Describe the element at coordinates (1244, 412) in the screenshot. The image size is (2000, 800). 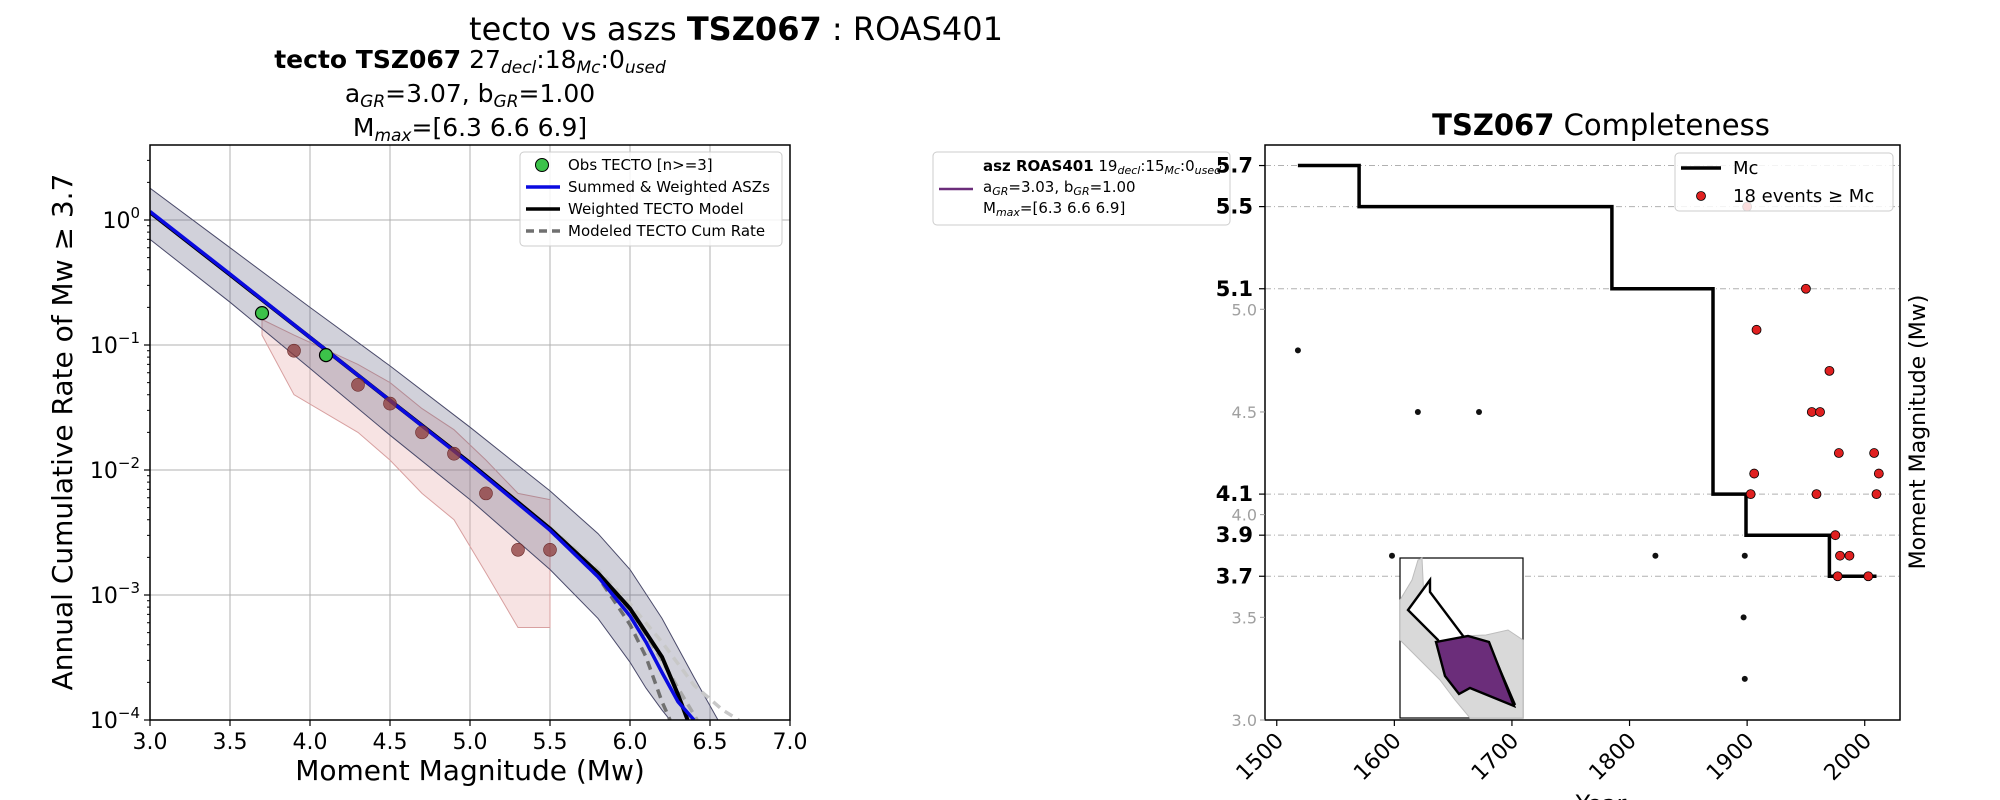
I see `completeness-ytick-label: 4.5` at that location.